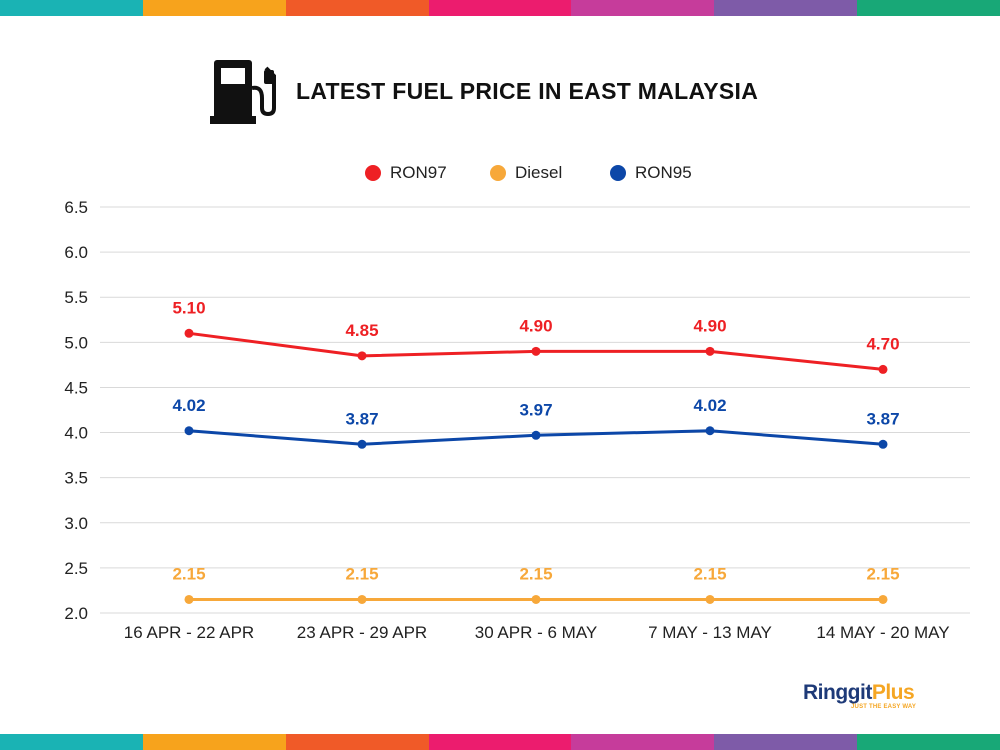 This screenshot has height=750, width=1000. I want to click on legend-label: Diesel, so click(539, 172).